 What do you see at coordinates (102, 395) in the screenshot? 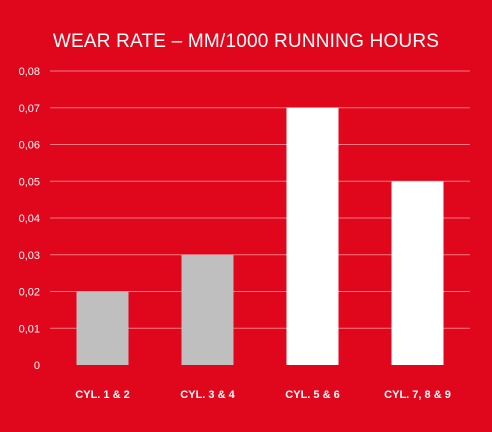
I see `x-tick-label: CYL. 1 & 2` at bounding box center [102, 395].